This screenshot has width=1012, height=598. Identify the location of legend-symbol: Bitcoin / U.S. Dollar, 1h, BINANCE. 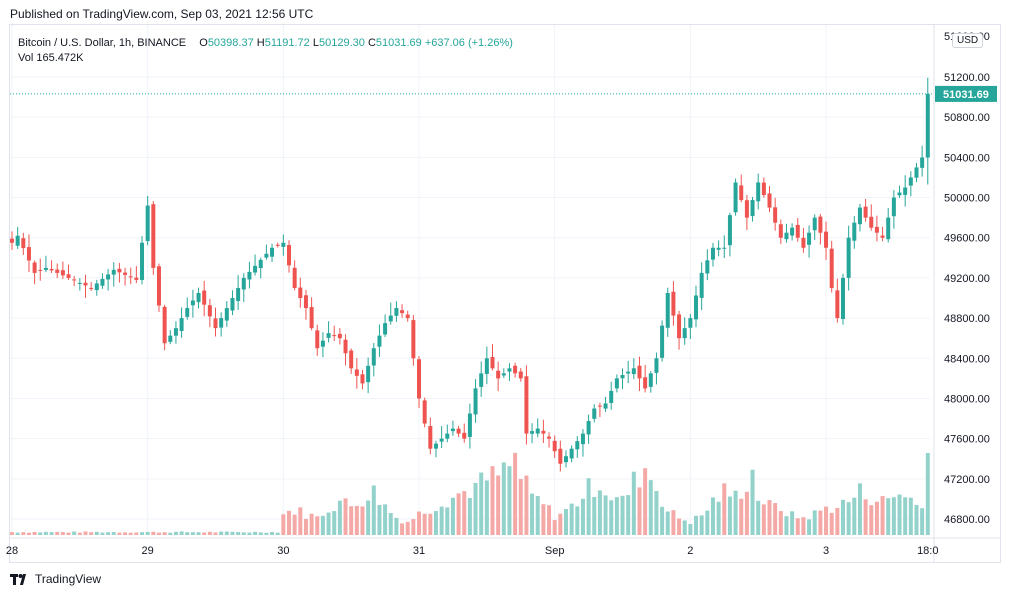
(102, 43).